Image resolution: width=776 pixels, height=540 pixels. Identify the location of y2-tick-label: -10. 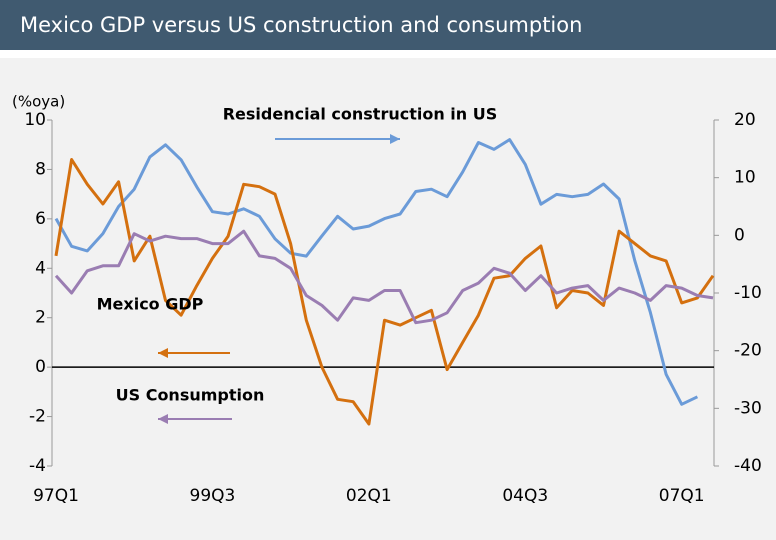
(748, 293).